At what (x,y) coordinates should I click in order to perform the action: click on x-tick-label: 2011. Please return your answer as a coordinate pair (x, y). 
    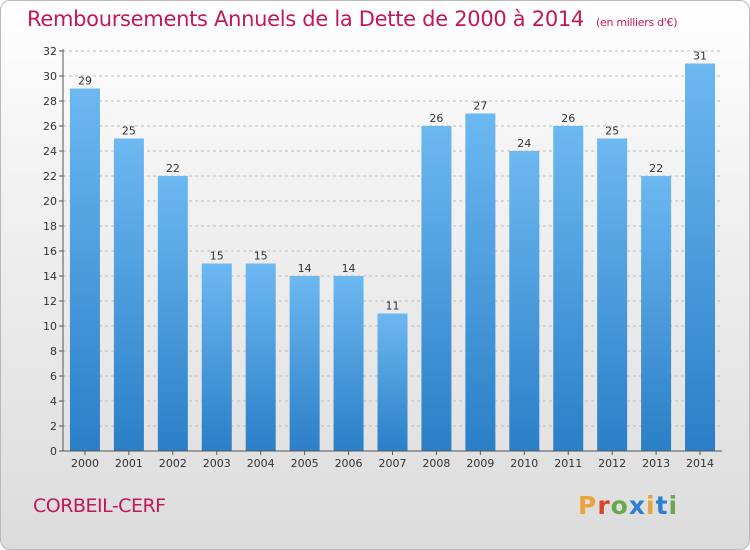
    Looking at the image, I should click on (568, 463).